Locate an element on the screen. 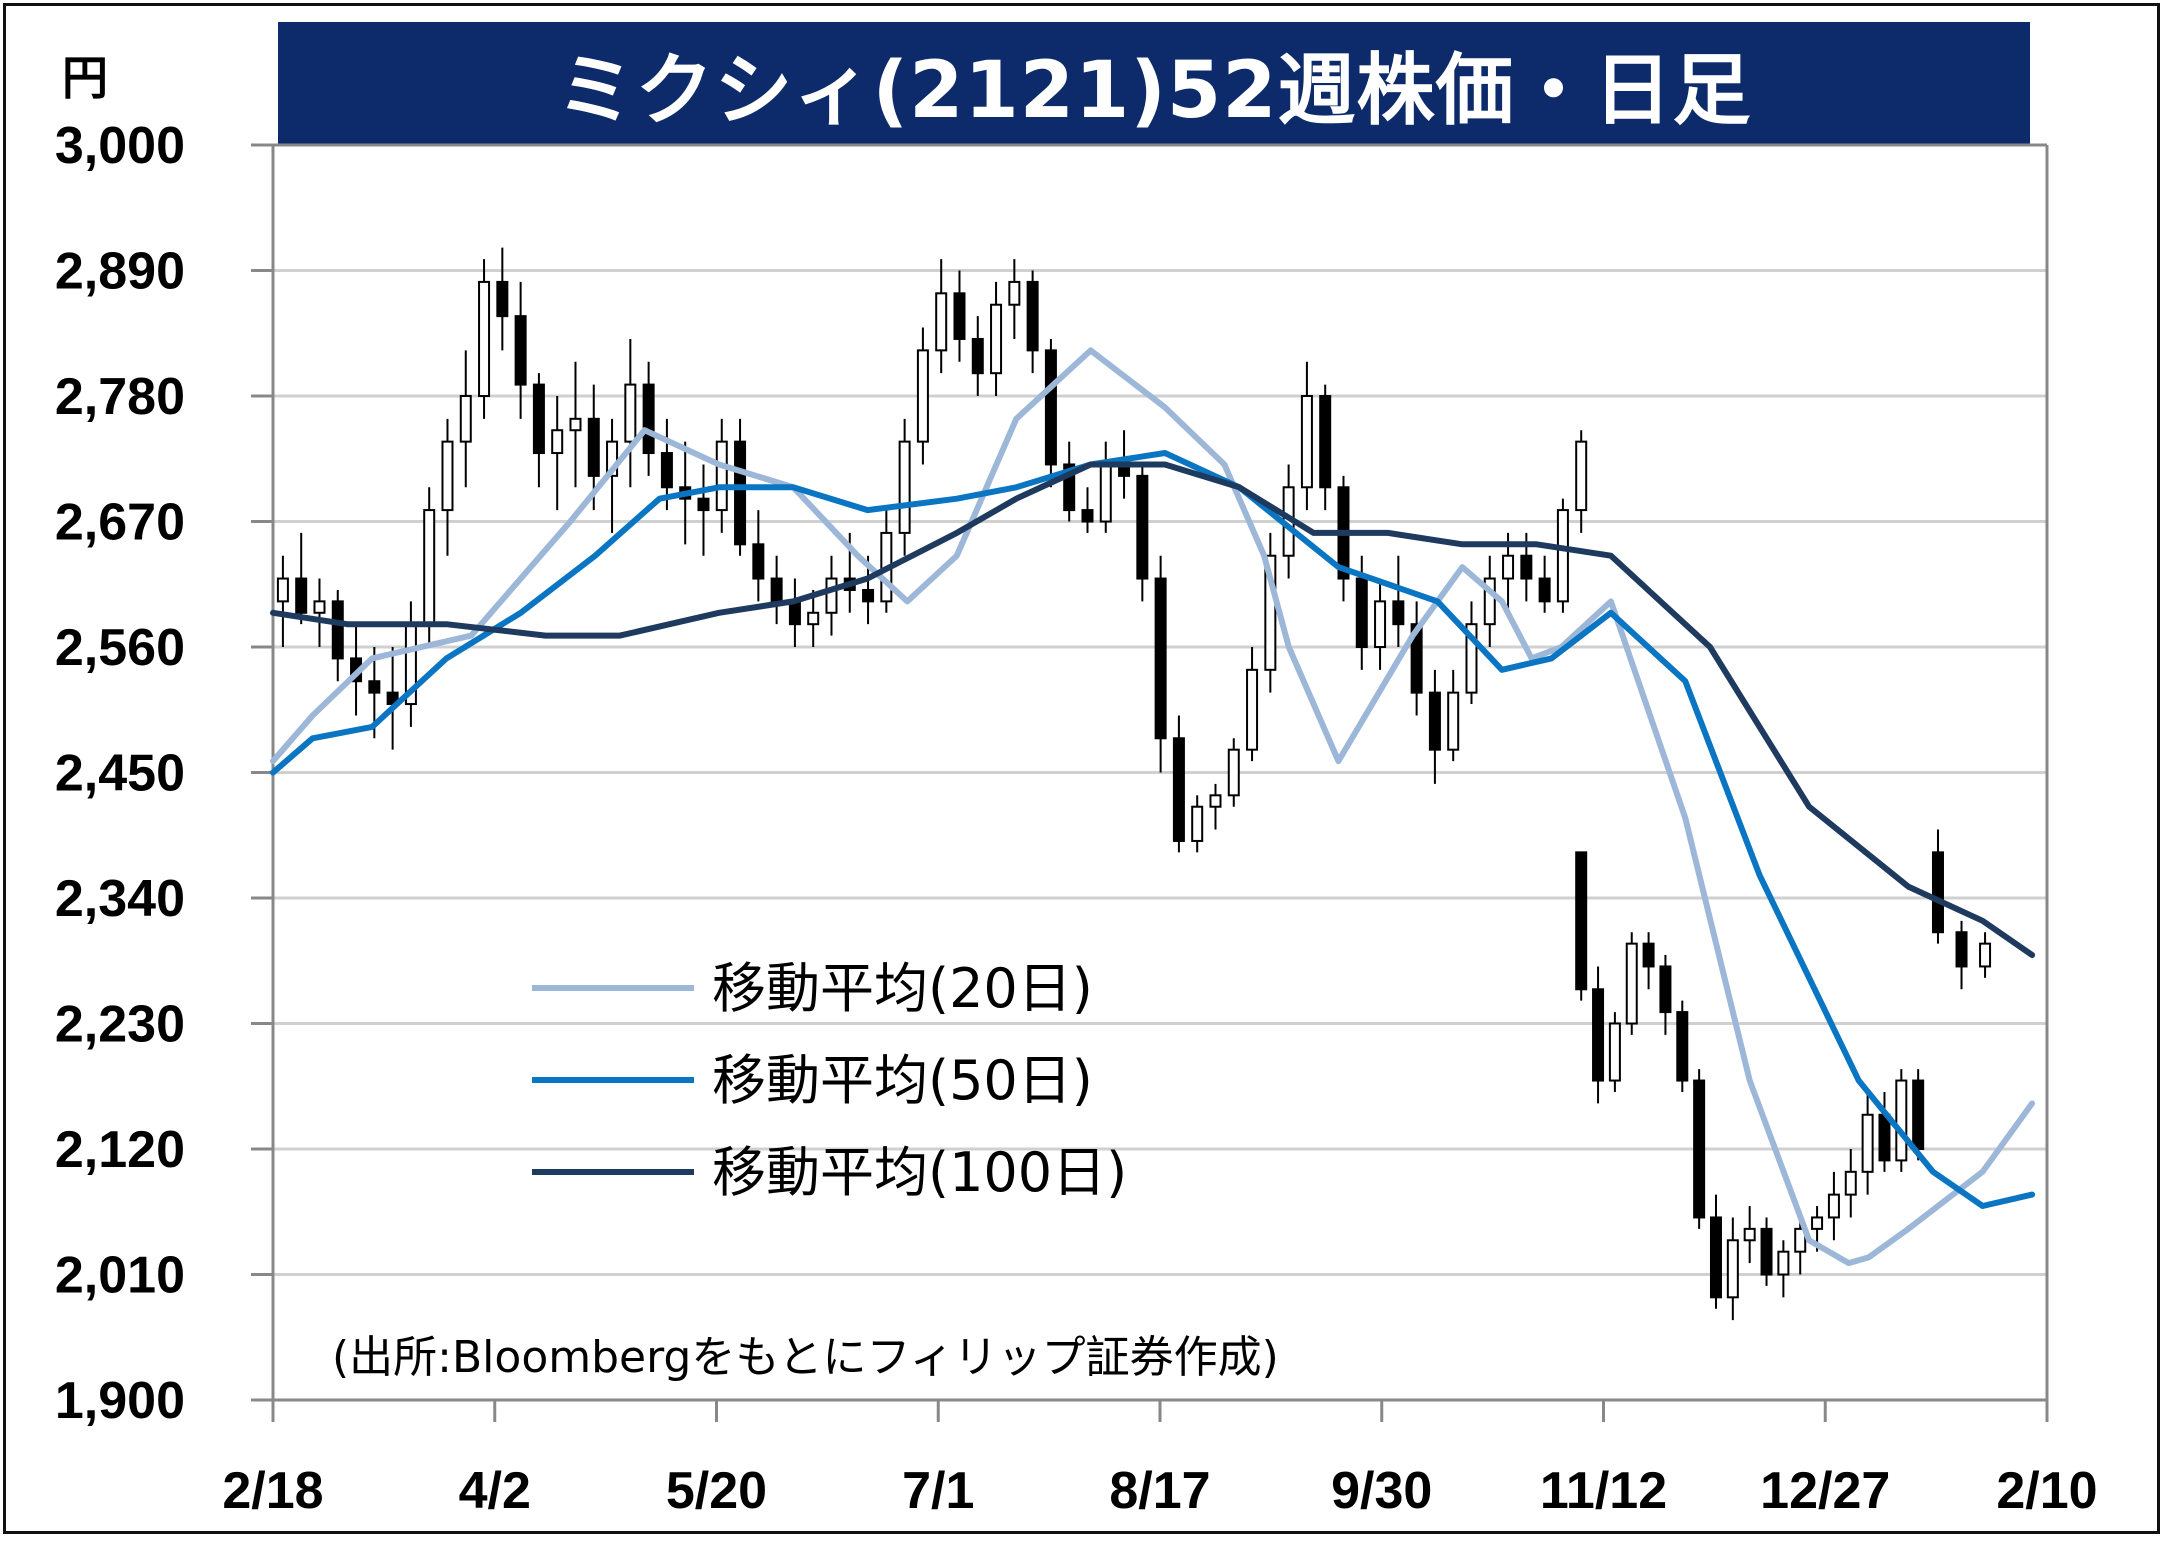  x-tick-label: 4/2 is located at coordinates (495, 1491).